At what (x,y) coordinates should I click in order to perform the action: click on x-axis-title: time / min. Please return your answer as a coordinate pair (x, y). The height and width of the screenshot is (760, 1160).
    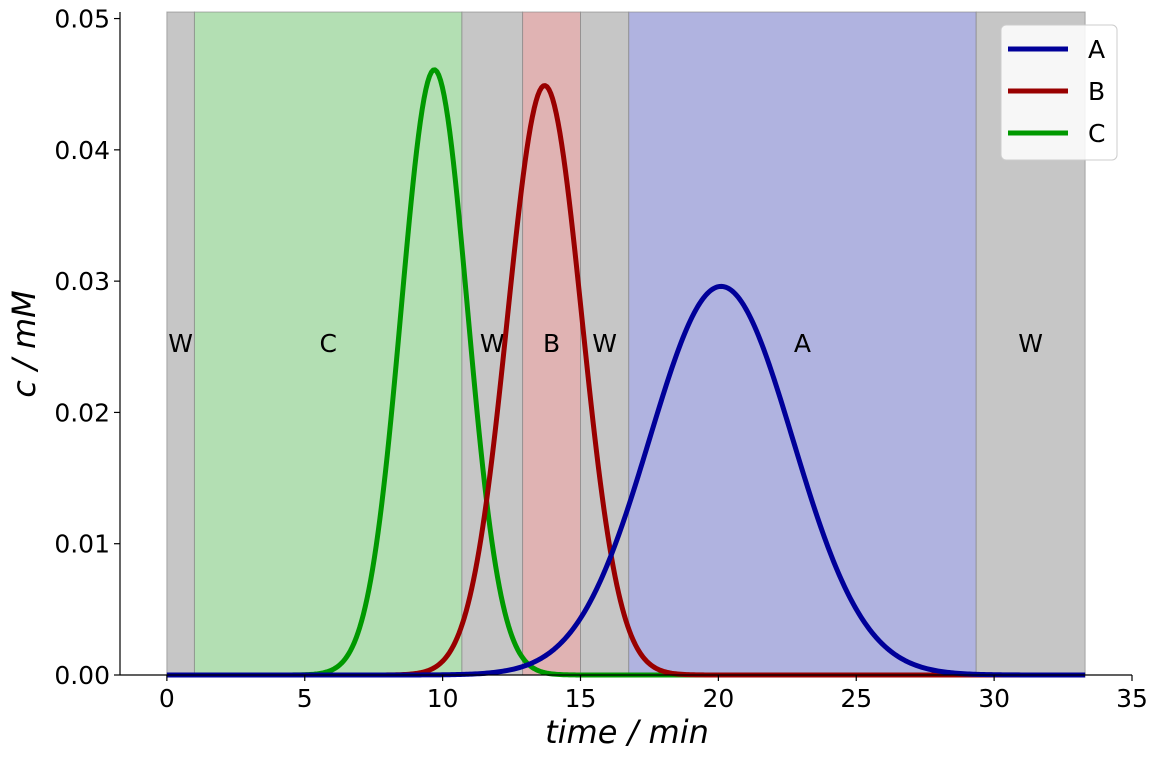
    Looking at the image, I should click on (627, 732).